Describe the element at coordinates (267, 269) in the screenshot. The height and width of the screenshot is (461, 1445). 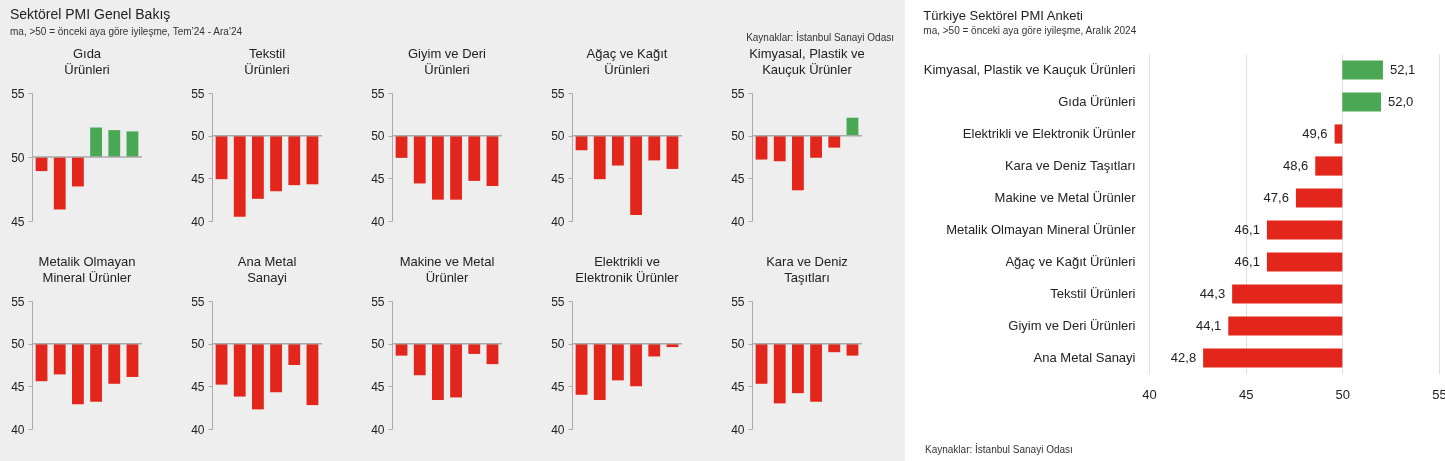
I see `chart-title: Ana Metal Sanayi` at that location.